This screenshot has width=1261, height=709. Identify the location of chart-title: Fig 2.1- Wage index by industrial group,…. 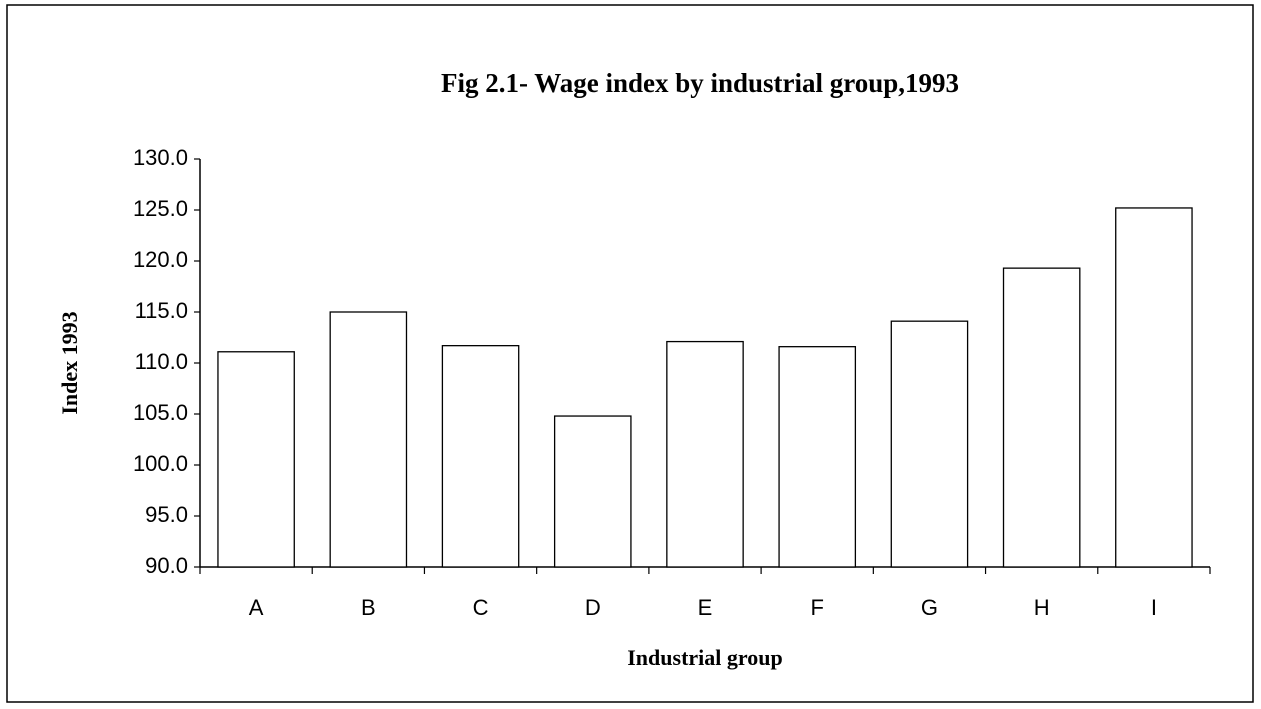
(700, 83).